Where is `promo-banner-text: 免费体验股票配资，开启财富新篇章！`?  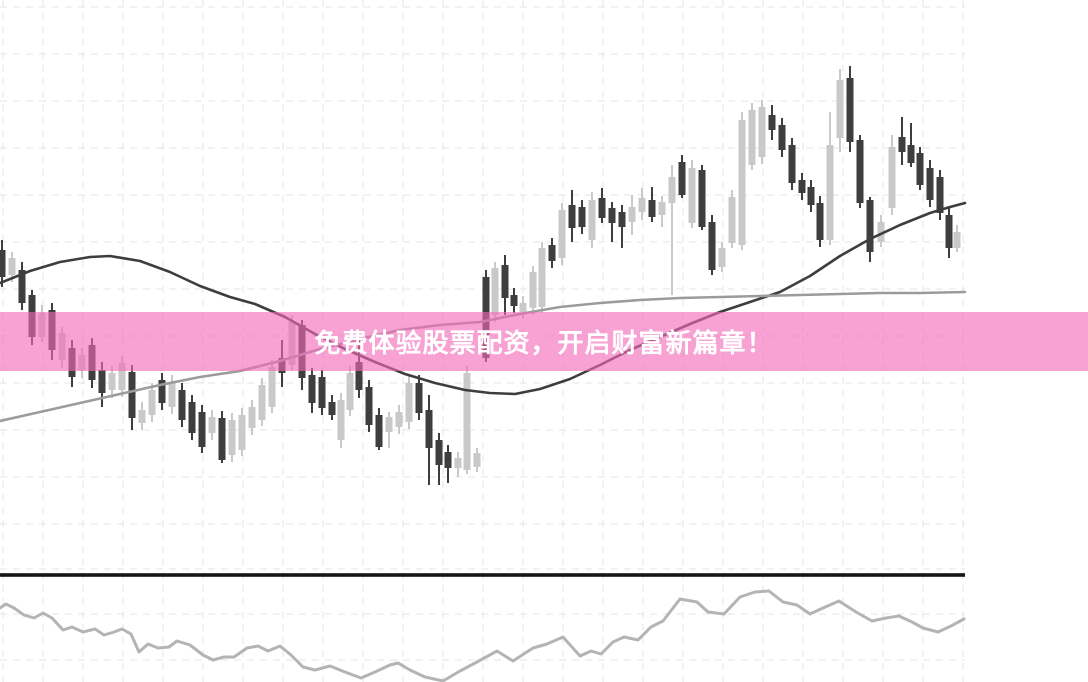
promo-banner-text: 免费体验股票配资，开启财富新篇章！ is located at coordinates (544, 343).